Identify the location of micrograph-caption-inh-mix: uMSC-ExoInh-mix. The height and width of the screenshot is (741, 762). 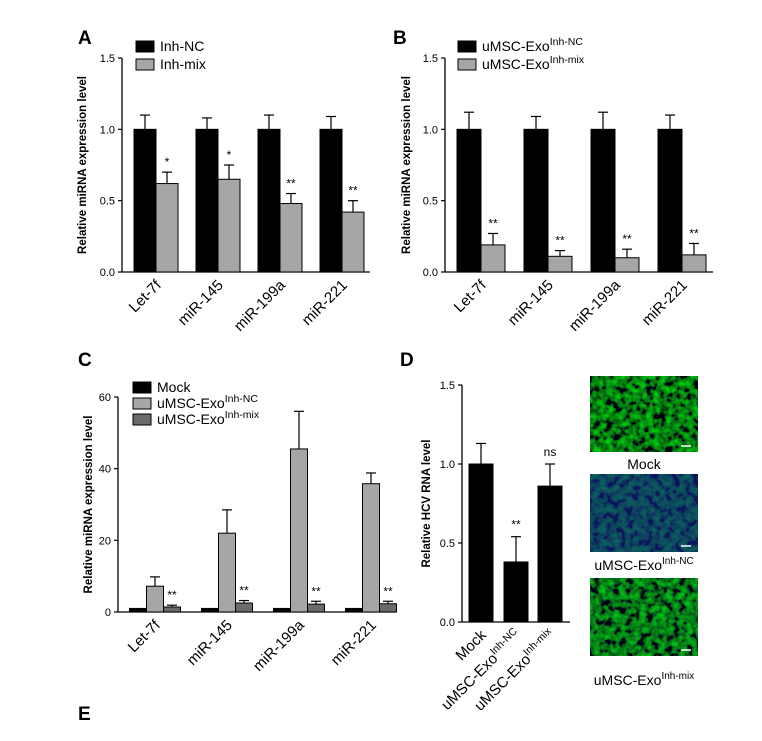
(644, 679).